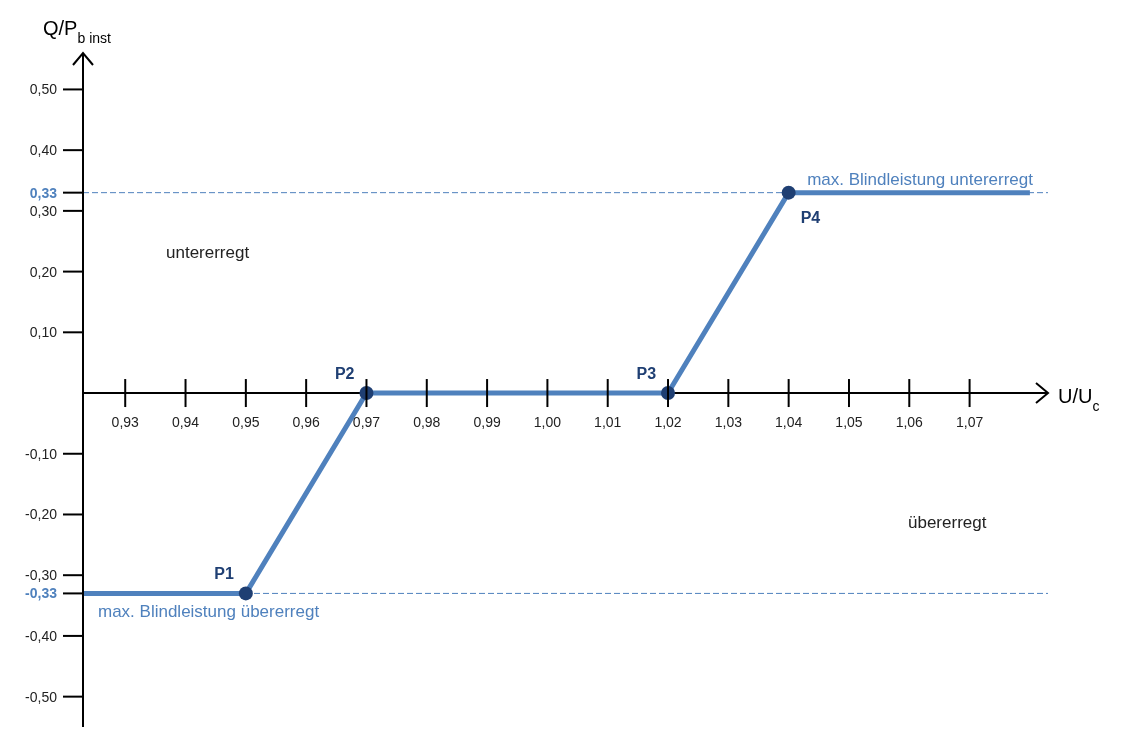  Describe the element at coordinates (920, 179) in the screenshot. I see `ref-line-label: max. Blindleistung untererregt` at that location.